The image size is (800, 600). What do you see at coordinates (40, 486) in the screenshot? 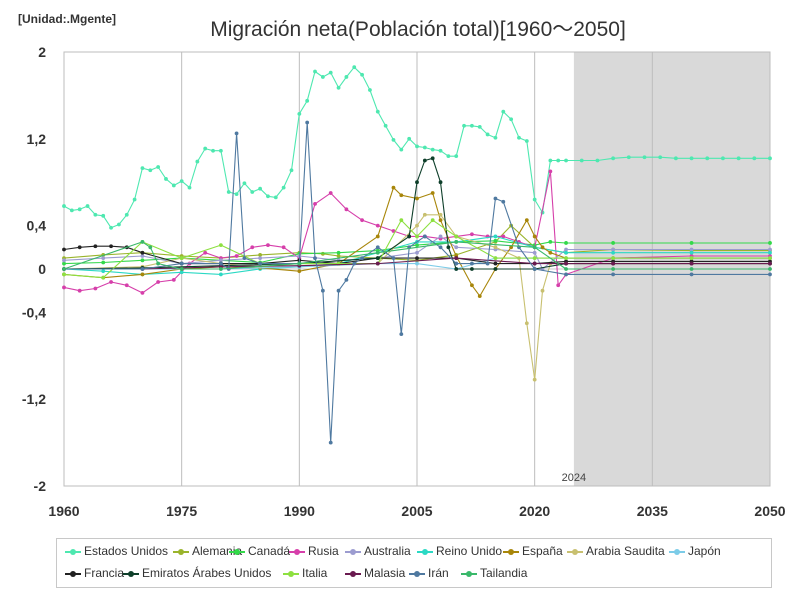
I see `y-tick-label: -2` at bounding box center [40, 486].